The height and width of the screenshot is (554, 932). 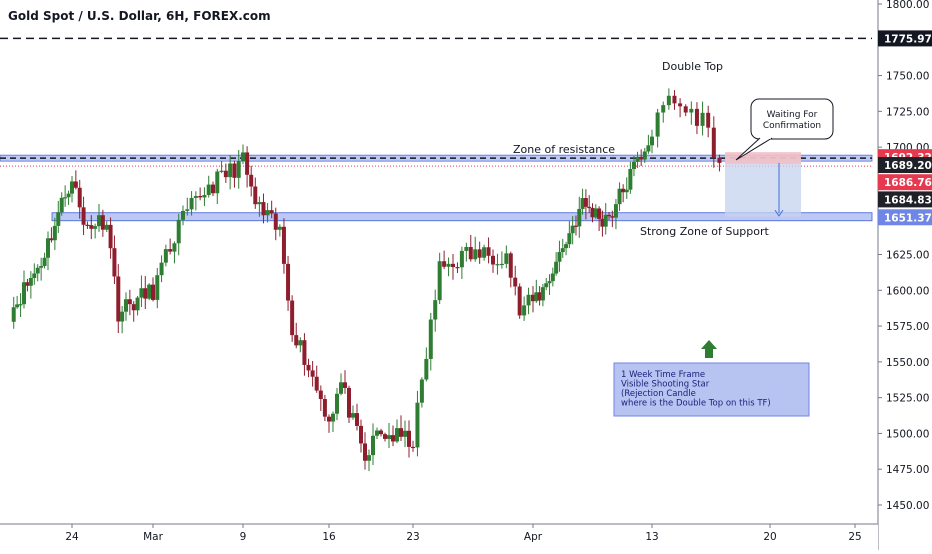 I want to click on price-tag-label: 1686.76, so click(x=908, y=183).